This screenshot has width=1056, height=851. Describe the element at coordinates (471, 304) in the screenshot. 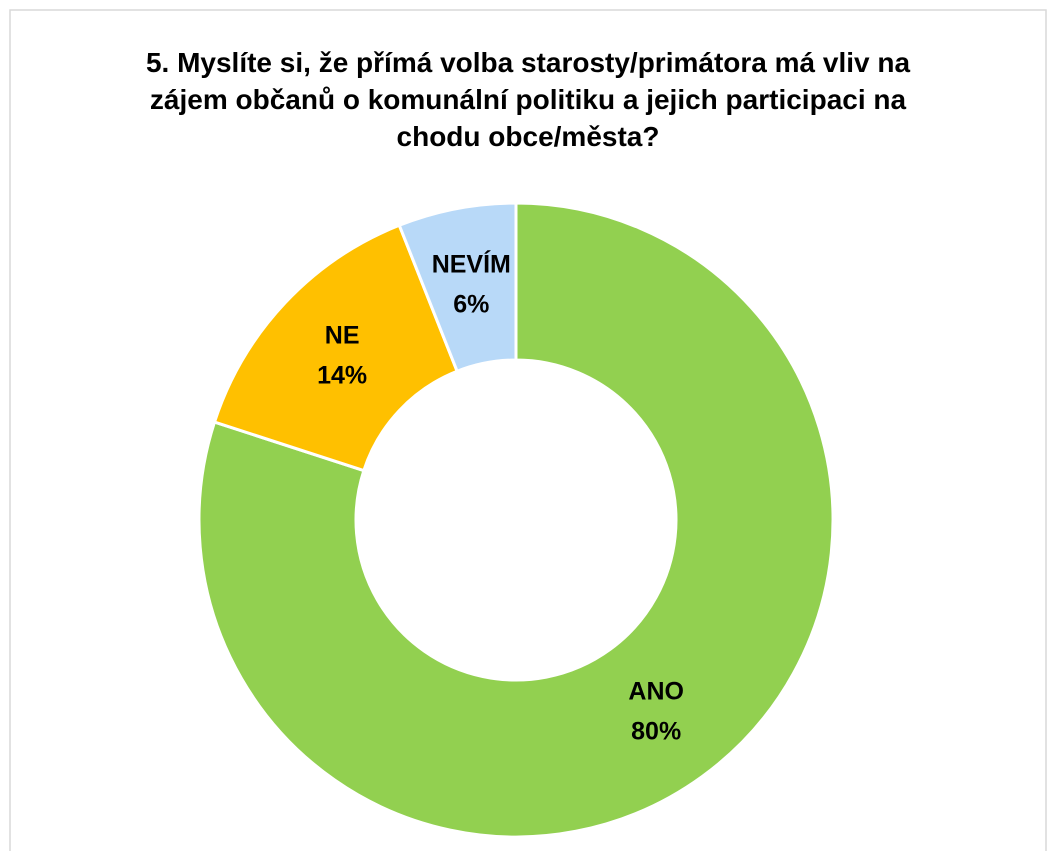

I see `slice-value-label: 6%` at that location.